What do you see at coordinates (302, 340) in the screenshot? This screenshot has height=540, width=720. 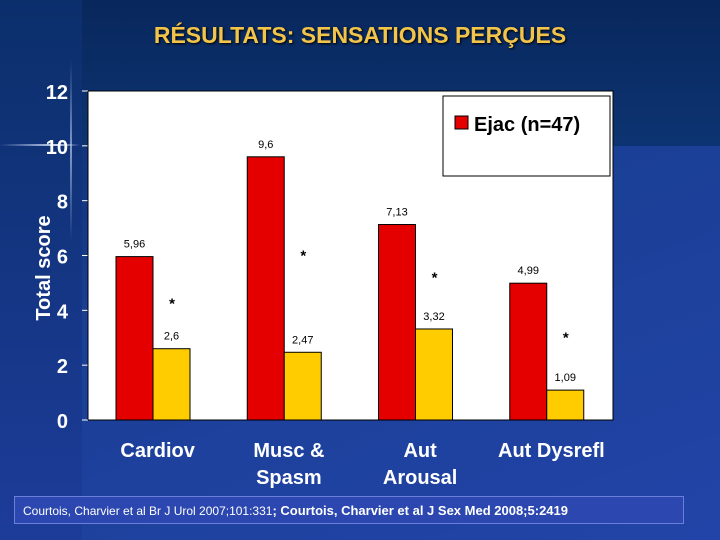 I see `data-label-series-2: 2,47` at bounding box center [302, 340].